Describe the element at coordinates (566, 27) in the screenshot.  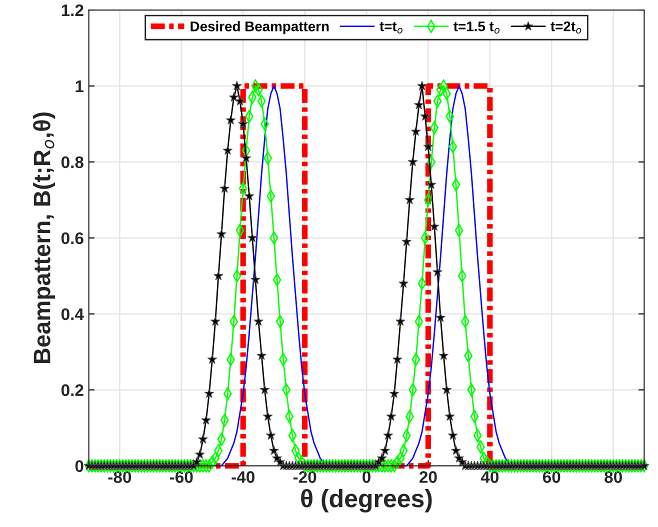
I see `legend-label: t=2t$_{o}$` at that location.